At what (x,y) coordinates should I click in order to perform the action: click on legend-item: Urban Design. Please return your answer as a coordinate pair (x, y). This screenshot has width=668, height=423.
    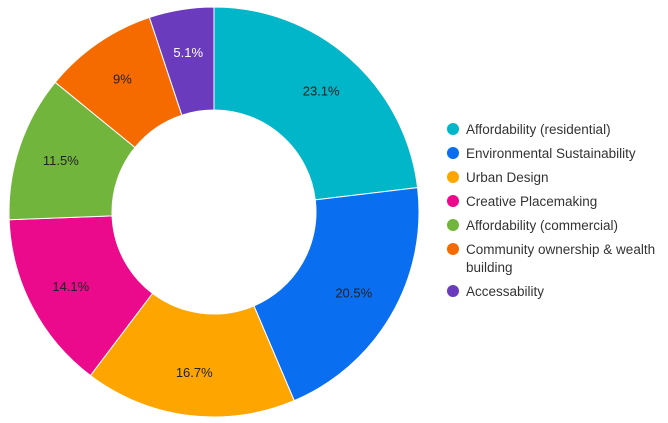
    Looking at the image, I should click on (557, 178).